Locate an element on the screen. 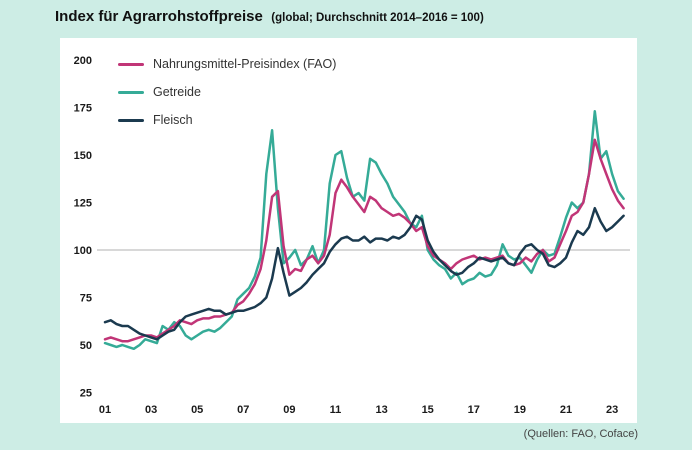 This screenshot has height=450, width=692. legend-label-fao: Nahrungsmittel-Preisindex (FAO) is located at coordinates (245, 64).